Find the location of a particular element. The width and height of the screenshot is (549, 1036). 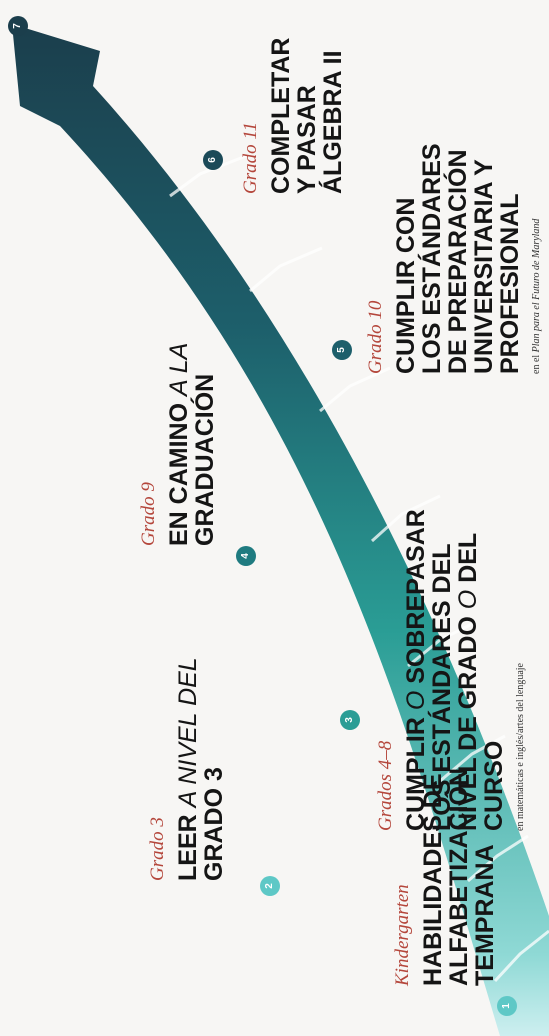

stage-grade-9: Grado 9 EN CAMINO A LA GRADUACIÓN is located at coordinates (178, 444).